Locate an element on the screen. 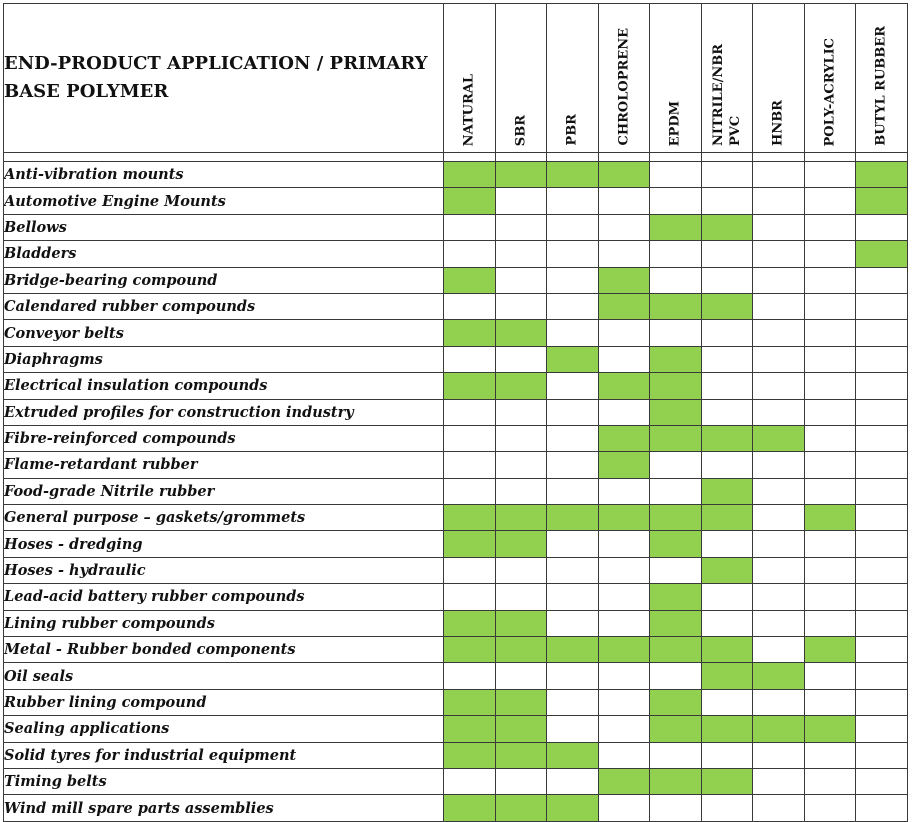  row-label: Electrical insulation compounds is located at coordinates (223, 386).